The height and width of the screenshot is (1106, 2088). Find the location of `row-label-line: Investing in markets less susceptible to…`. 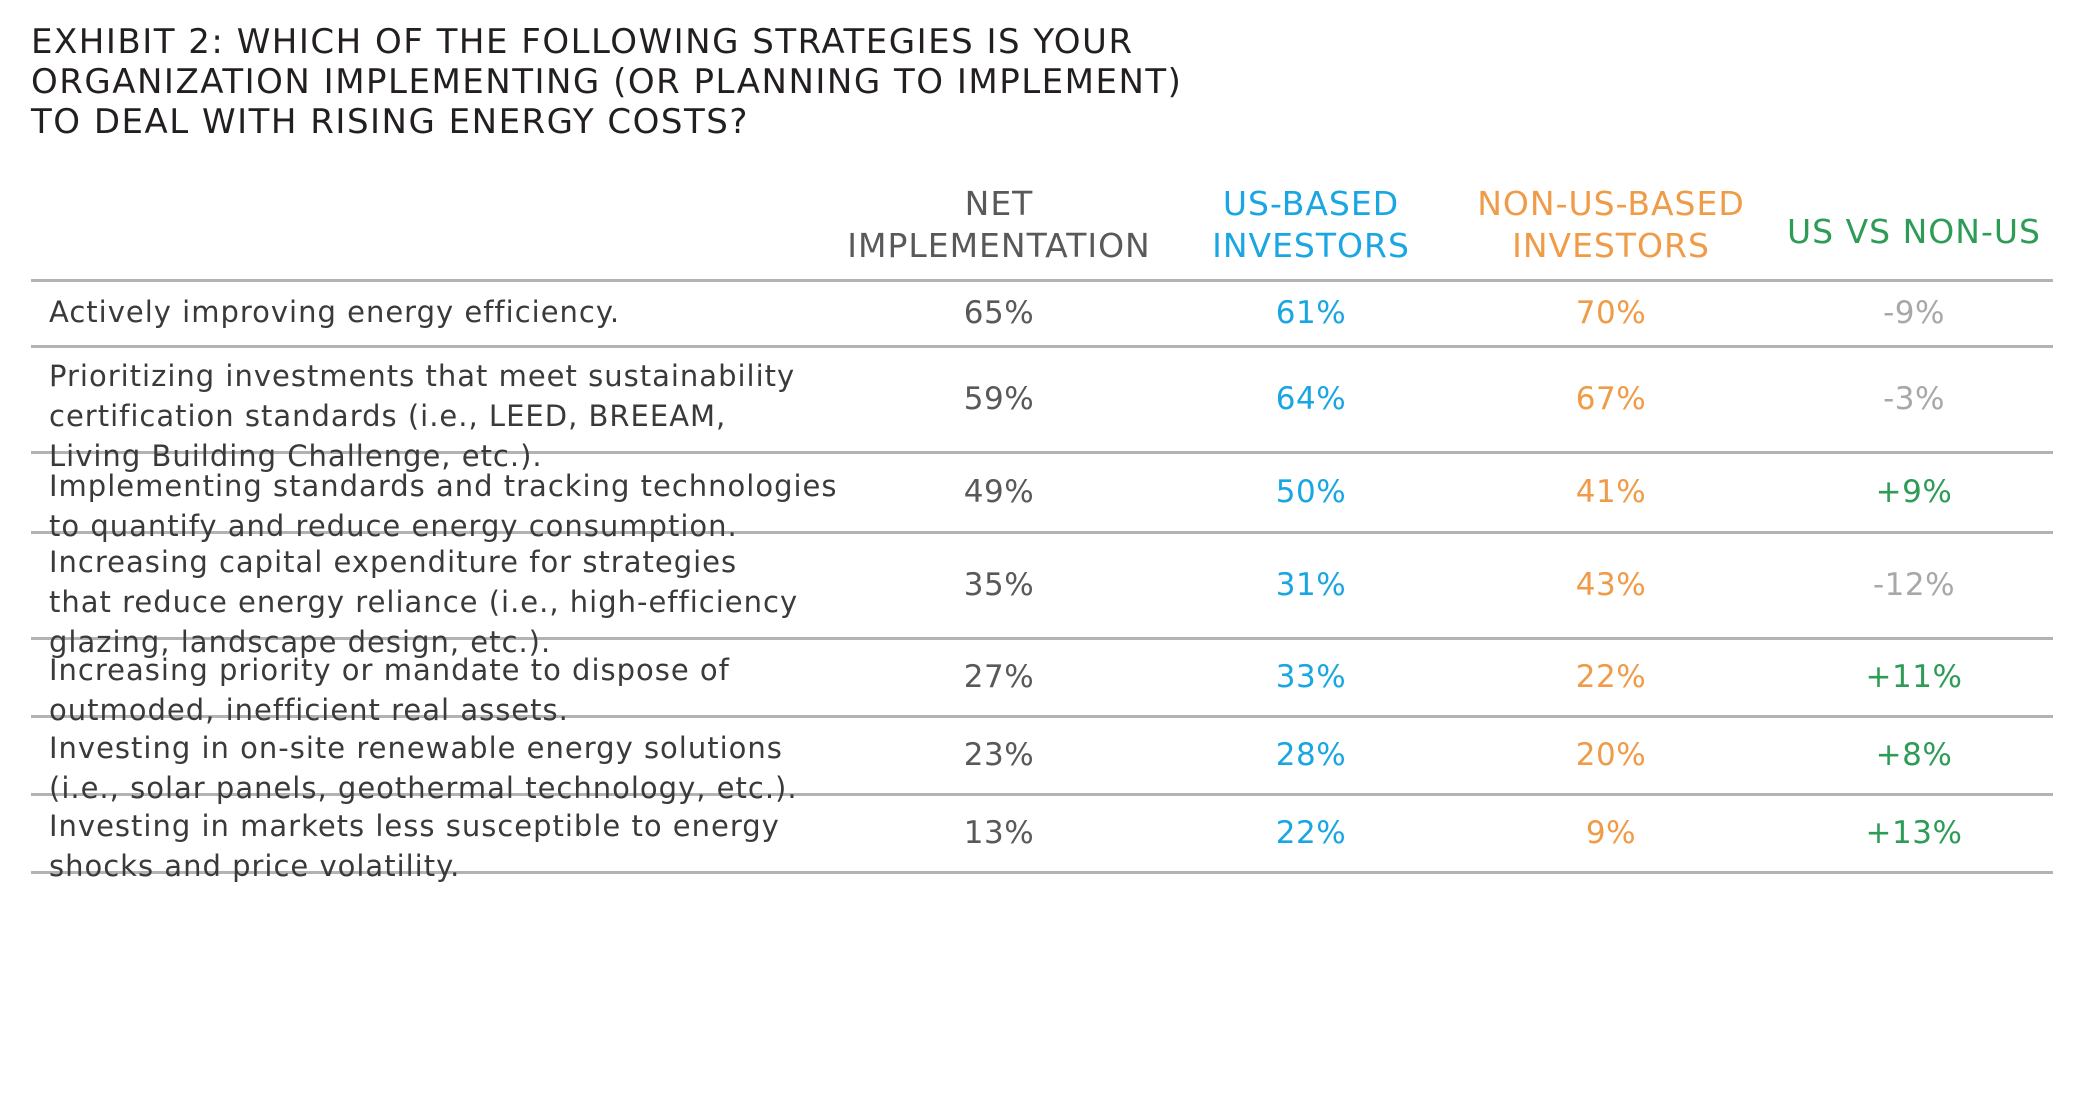

row-label-line: Investing in markets less susceptible to… is located at coordinates (414, 826).